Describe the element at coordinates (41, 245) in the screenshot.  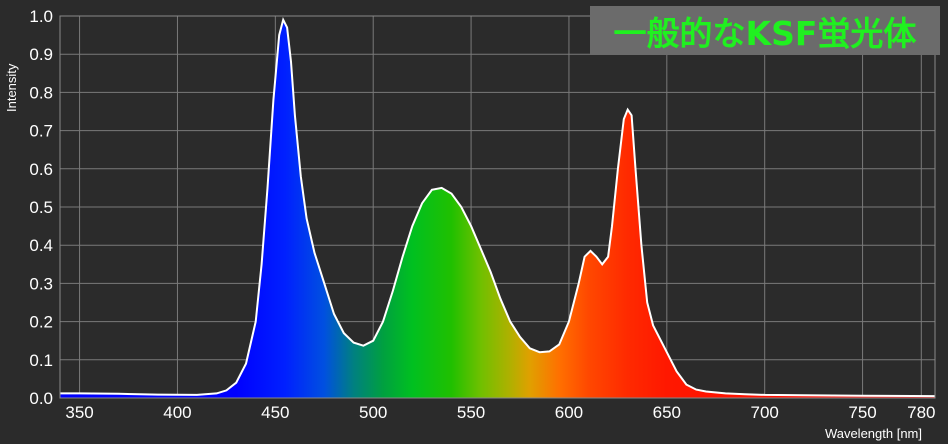
I see `y-tick-label: 0.4` at that location.